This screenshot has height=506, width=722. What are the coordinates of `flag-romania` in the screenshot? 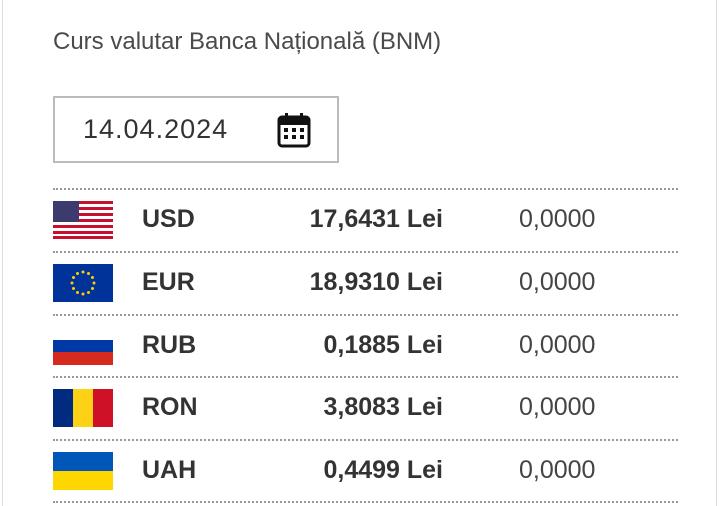 It's located at (83, 408).